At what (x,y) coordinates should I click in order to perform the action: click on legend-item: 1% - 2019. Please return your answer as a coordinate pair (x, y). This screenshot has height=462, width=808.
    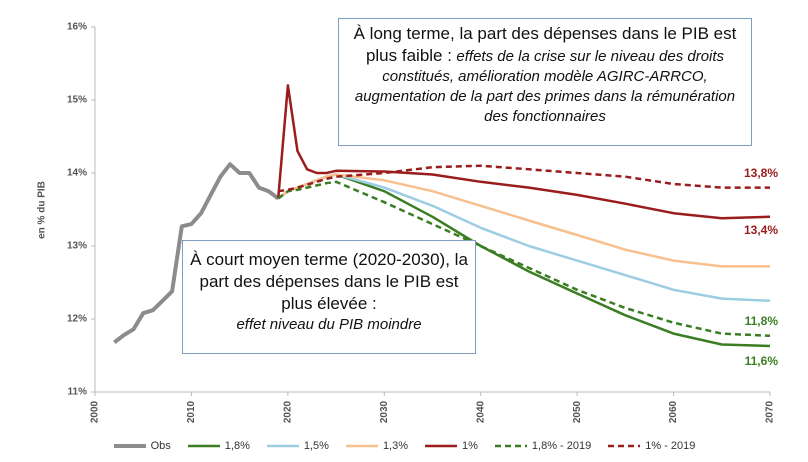
    Looking at the image, I should click on (651, 446).